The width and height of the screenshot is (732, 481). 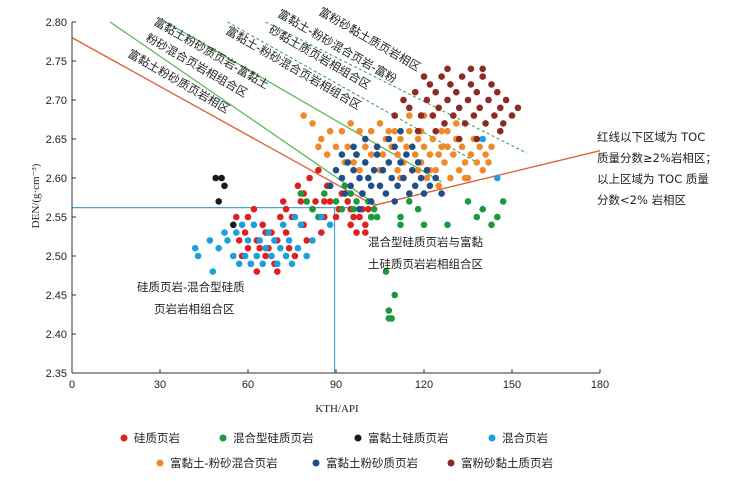 I want to click on note-line3: 以上区域为 TOC 质量, so click(x=653, y=179).